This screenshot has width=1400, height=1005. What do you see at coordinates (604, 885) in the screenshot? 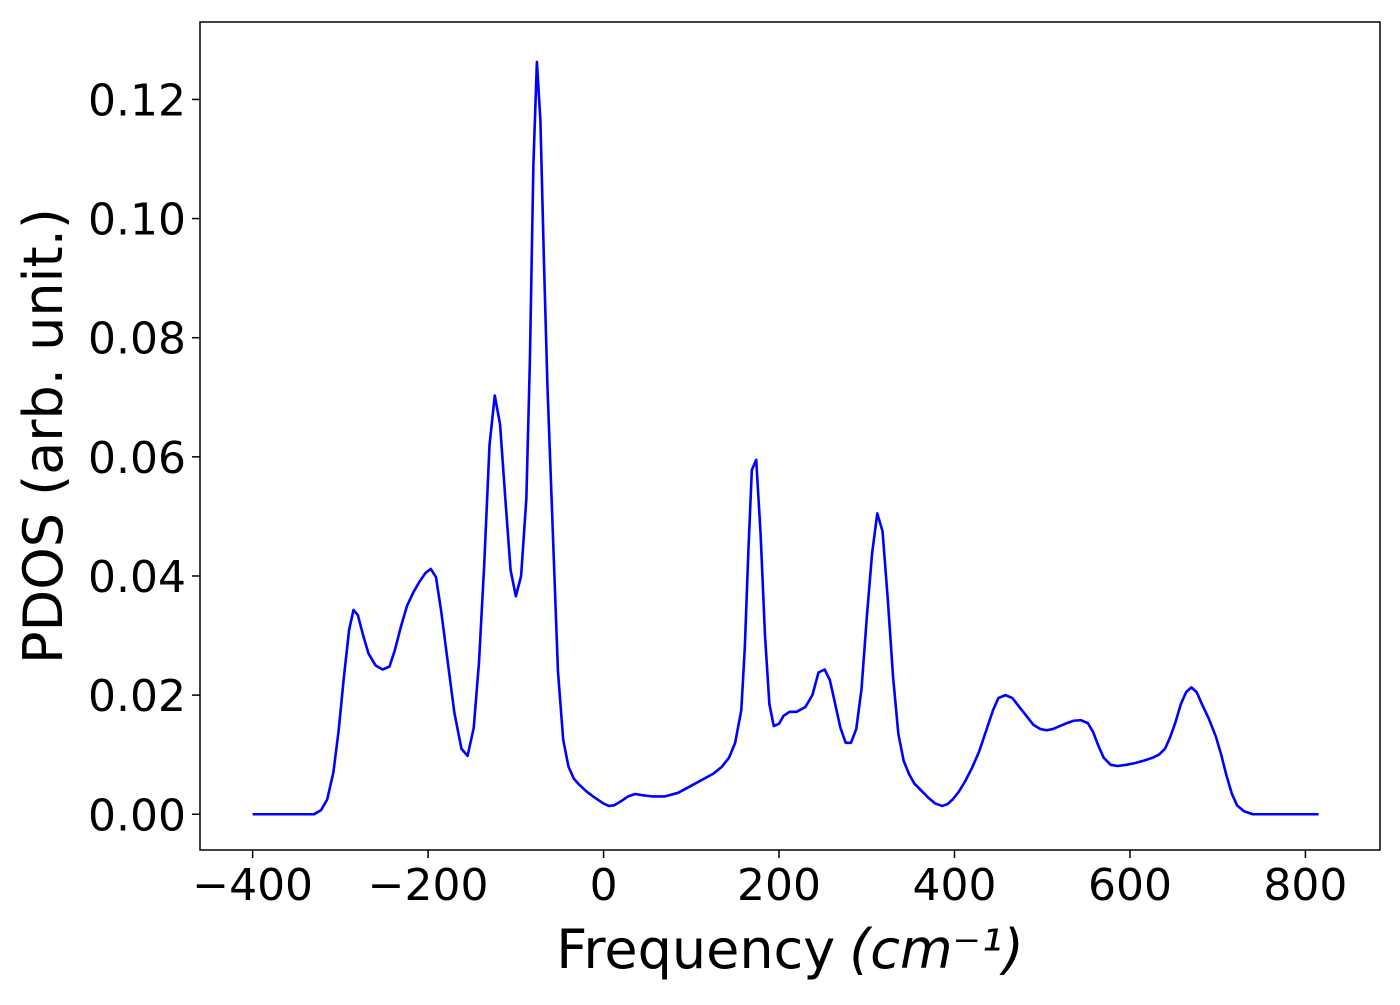
I see `x-tick-label: 0` at bounding box center [604, 885].